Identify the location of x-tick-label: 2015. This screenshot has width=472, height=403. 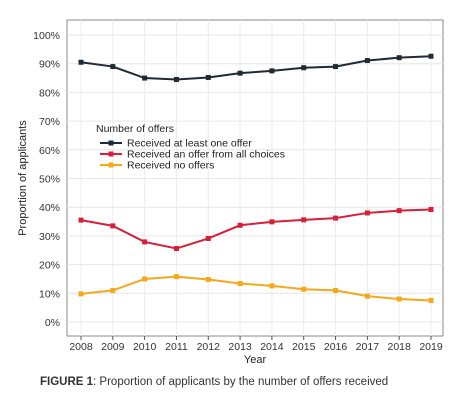
(304, 347).